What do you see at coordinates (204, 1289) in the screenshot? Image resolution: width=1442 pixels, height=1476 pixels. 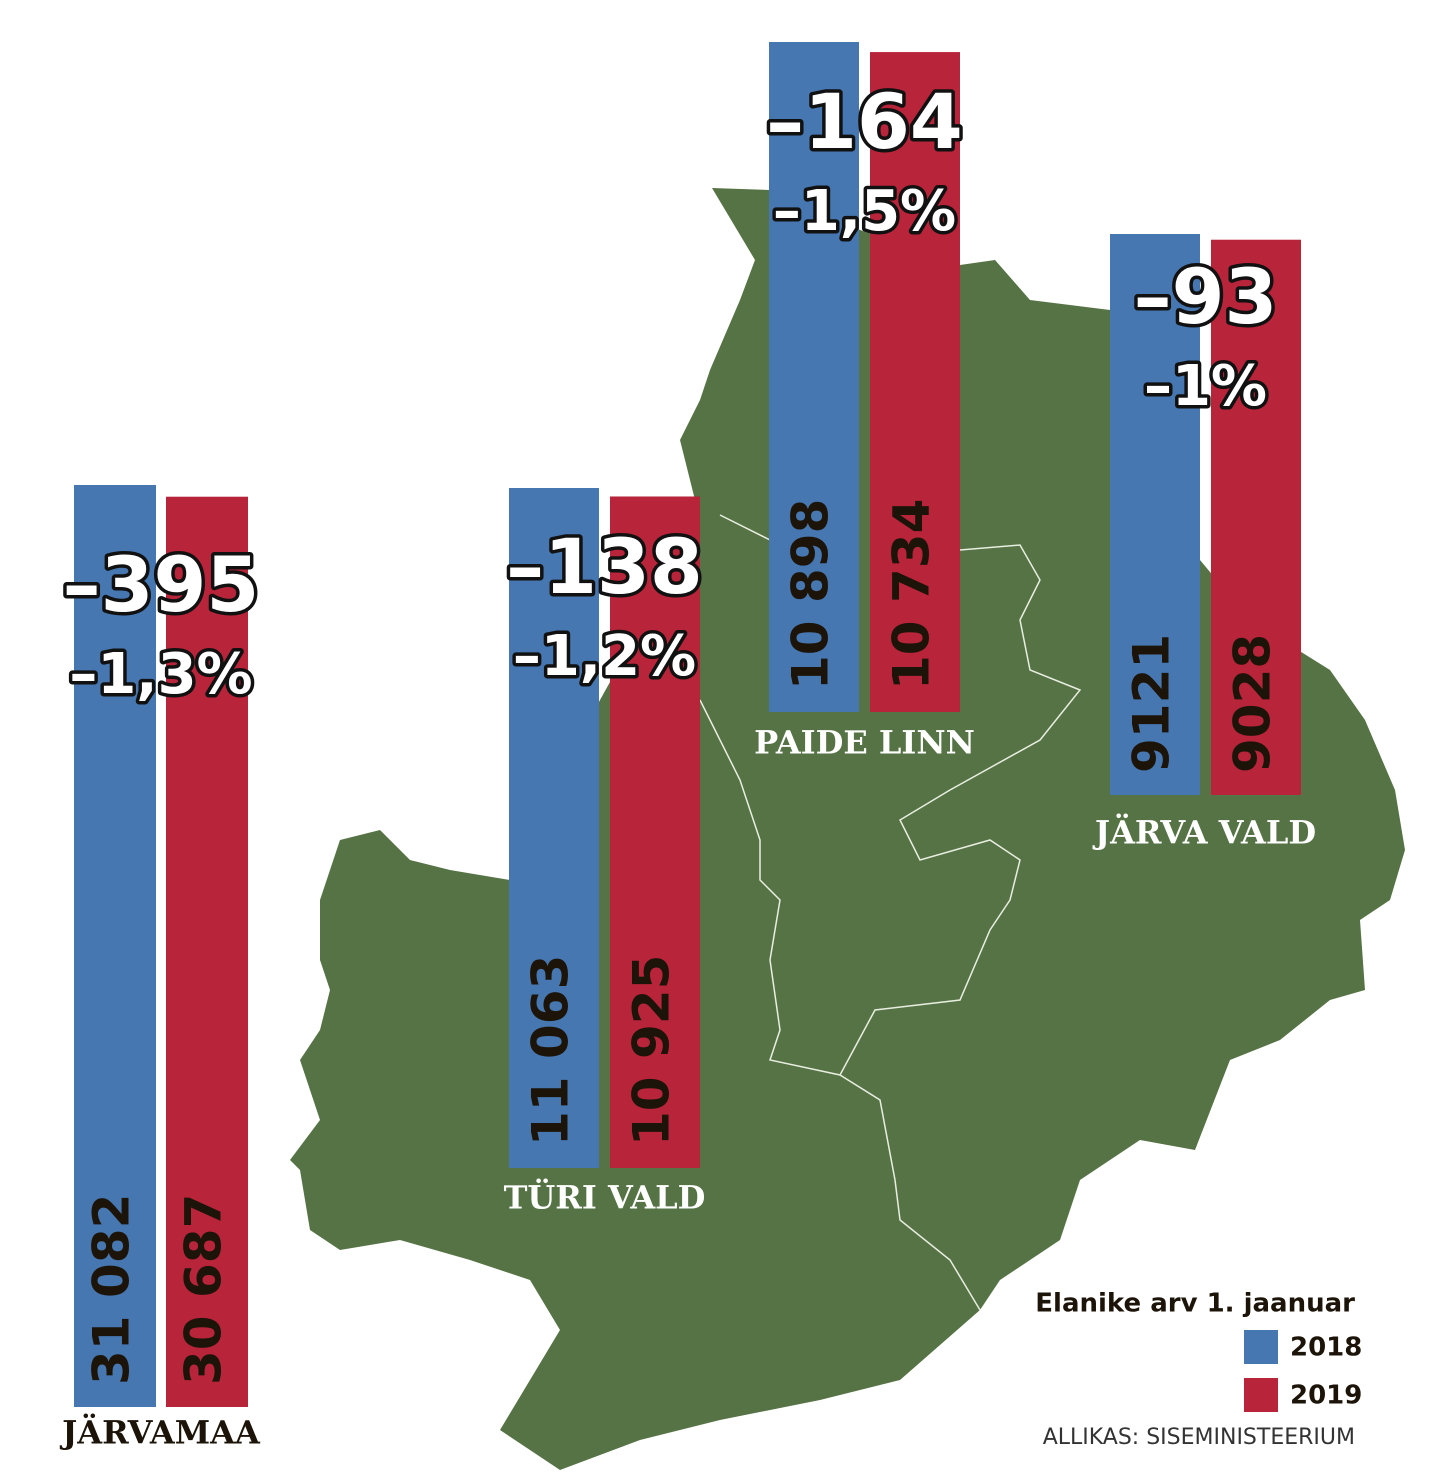 I see `value-label: 30 687` at bounding box center [204, 1289].